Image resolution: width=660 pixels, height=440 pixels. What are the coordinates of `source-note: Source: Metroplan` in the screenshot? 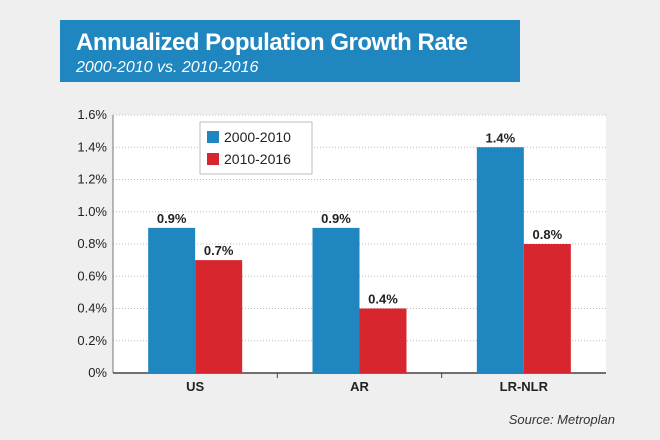 It's located at (561, 419).